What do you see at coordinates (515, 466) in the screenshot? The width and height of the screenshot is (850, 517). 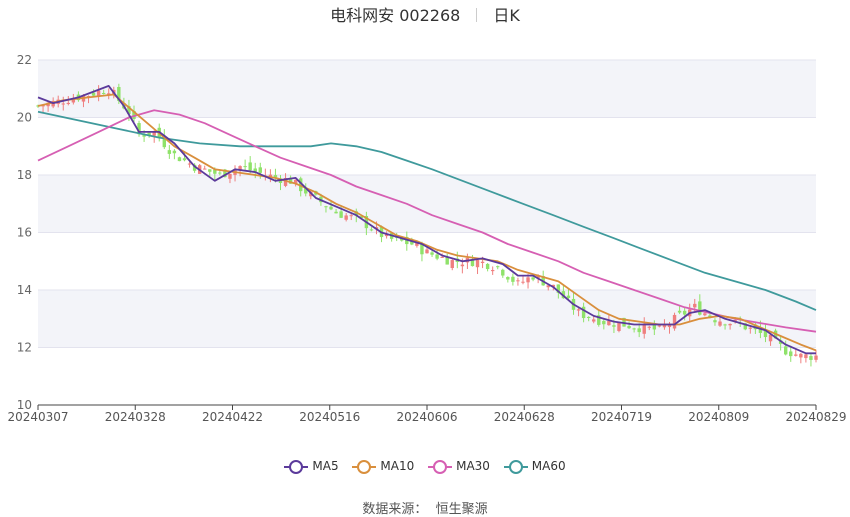 I see `ma60-legend-icon` at bounding box center [515, 466].